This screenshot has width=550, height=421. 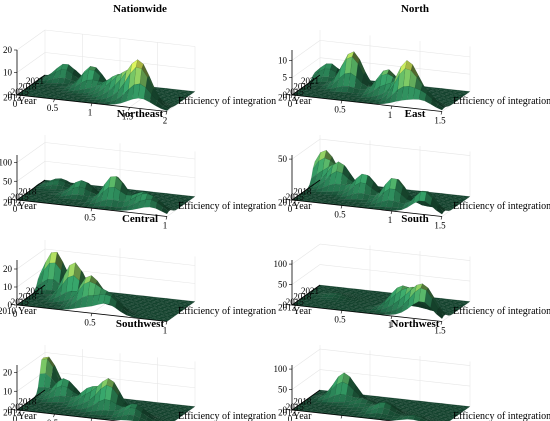 I want to click on x-tick-label: 0, so click(x=290, y=104).